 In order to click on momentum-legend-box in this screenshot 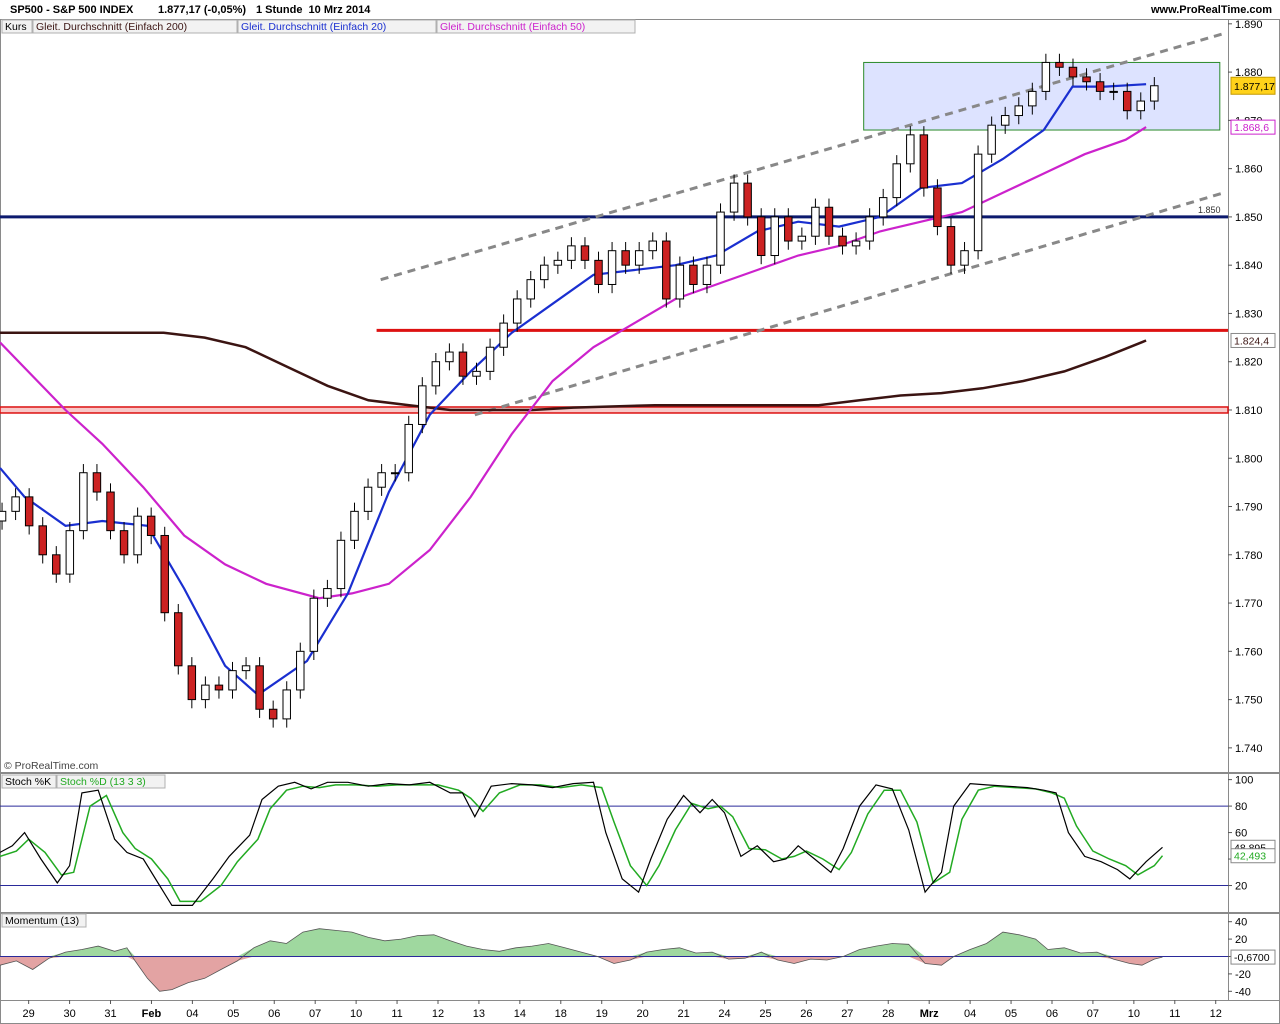, I will do `click(44, 920)`.